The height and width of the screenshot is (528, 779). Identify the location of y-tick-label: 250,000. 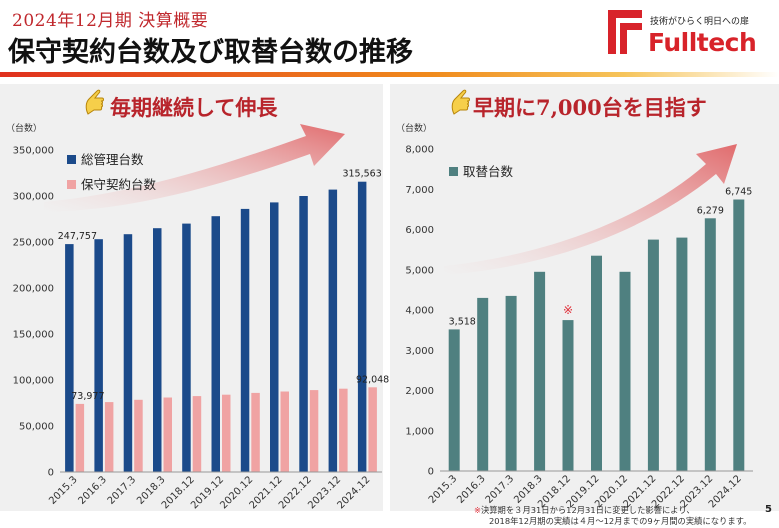
(33, 243).